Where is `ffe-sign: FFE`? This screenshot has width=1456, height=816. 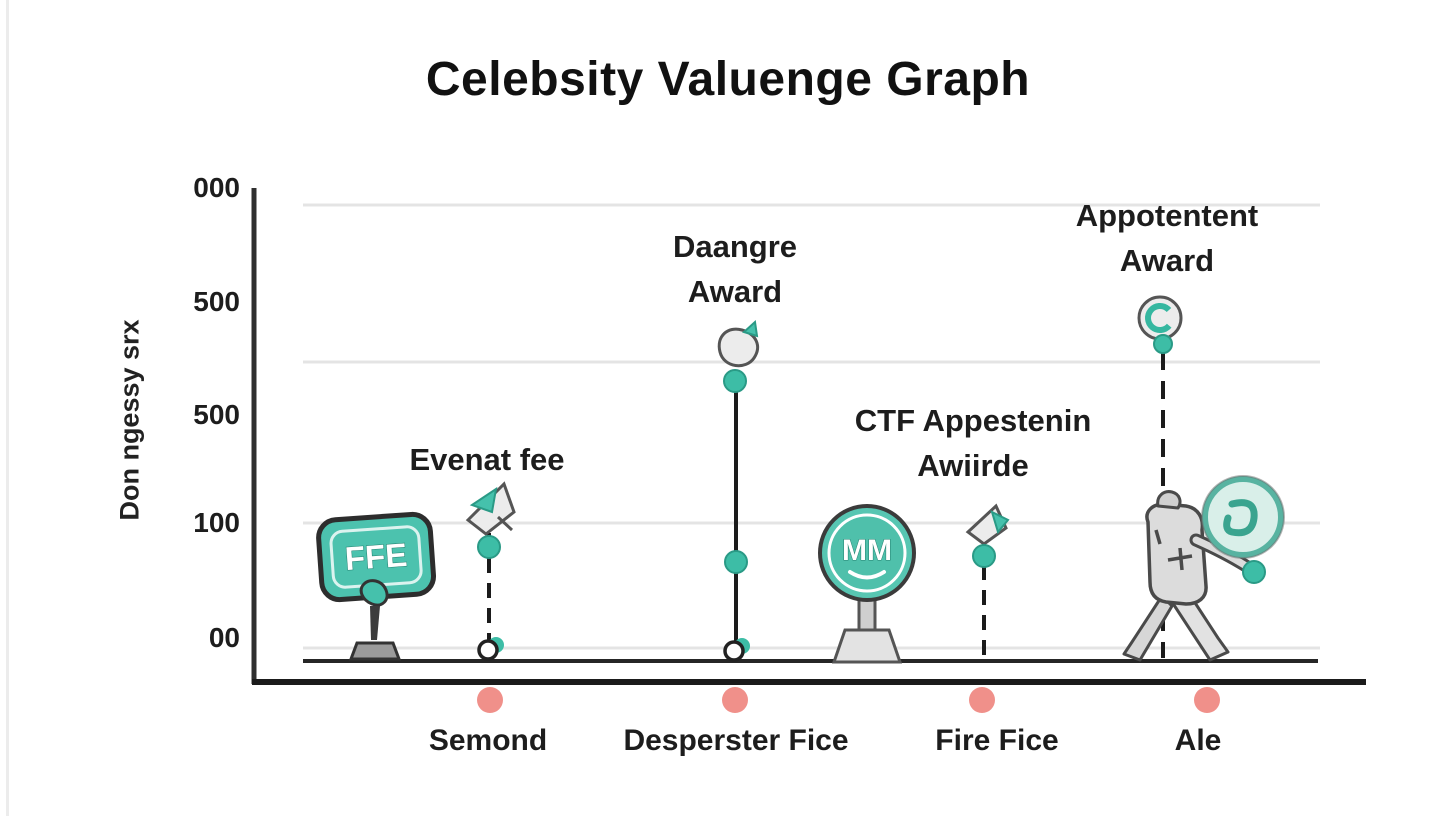 ffe-sign: FFE is located at coordinates (376, 557).